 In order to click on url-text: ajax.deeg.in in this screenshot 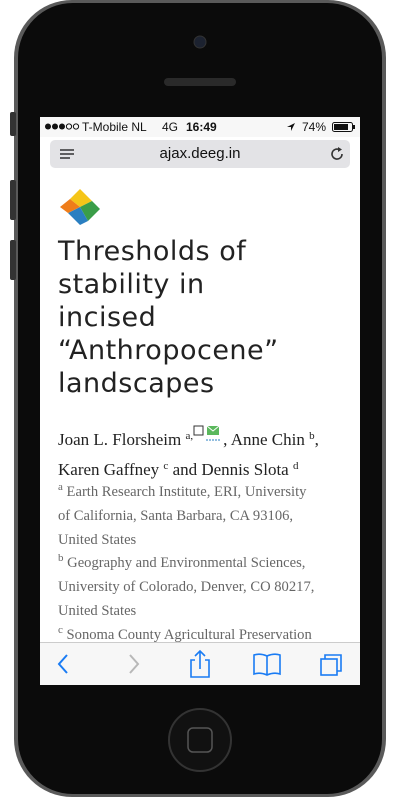, I will do `click(200, 153)`.